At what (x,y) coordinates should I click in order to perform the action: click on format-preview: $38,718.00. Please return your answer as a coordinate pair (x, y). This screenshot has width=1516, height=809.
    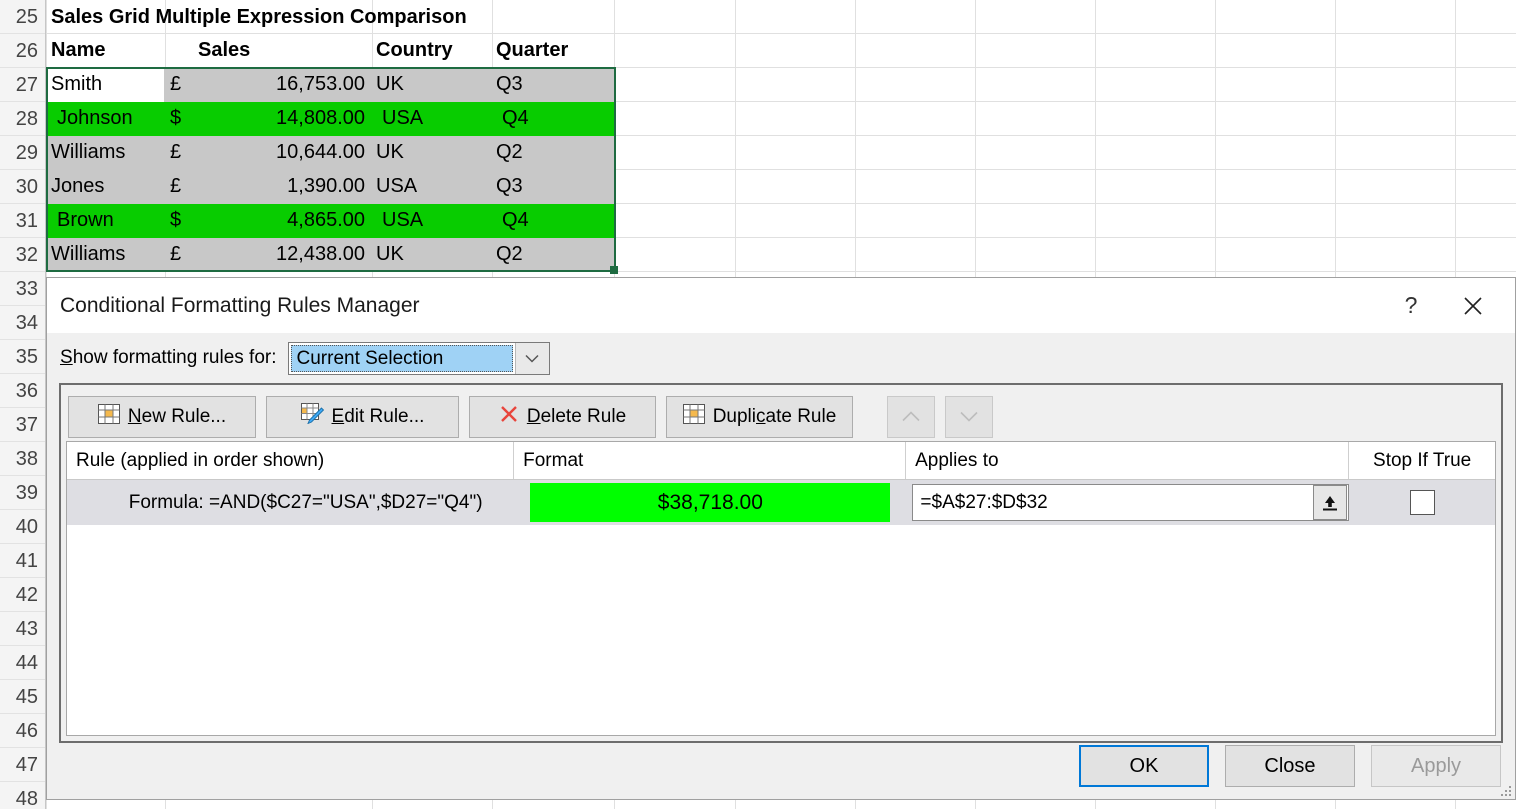
    Looking at the image, I should click on (710, 502).